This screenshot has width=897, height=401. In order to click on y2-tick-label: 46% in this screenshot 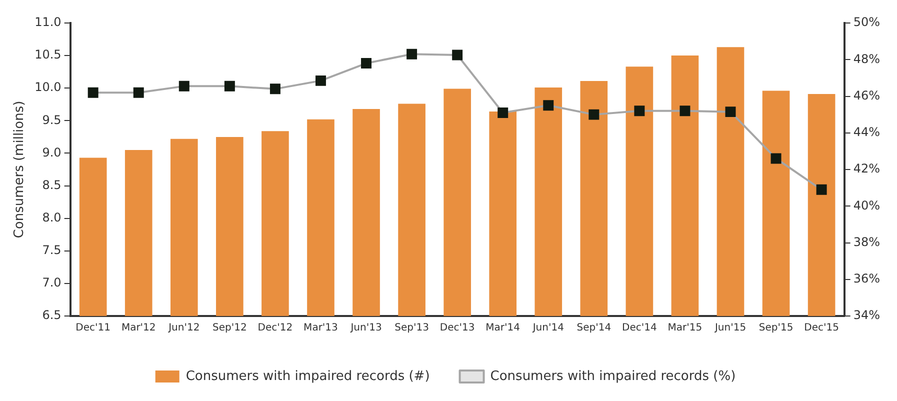, I will do `click(866, 95)`.